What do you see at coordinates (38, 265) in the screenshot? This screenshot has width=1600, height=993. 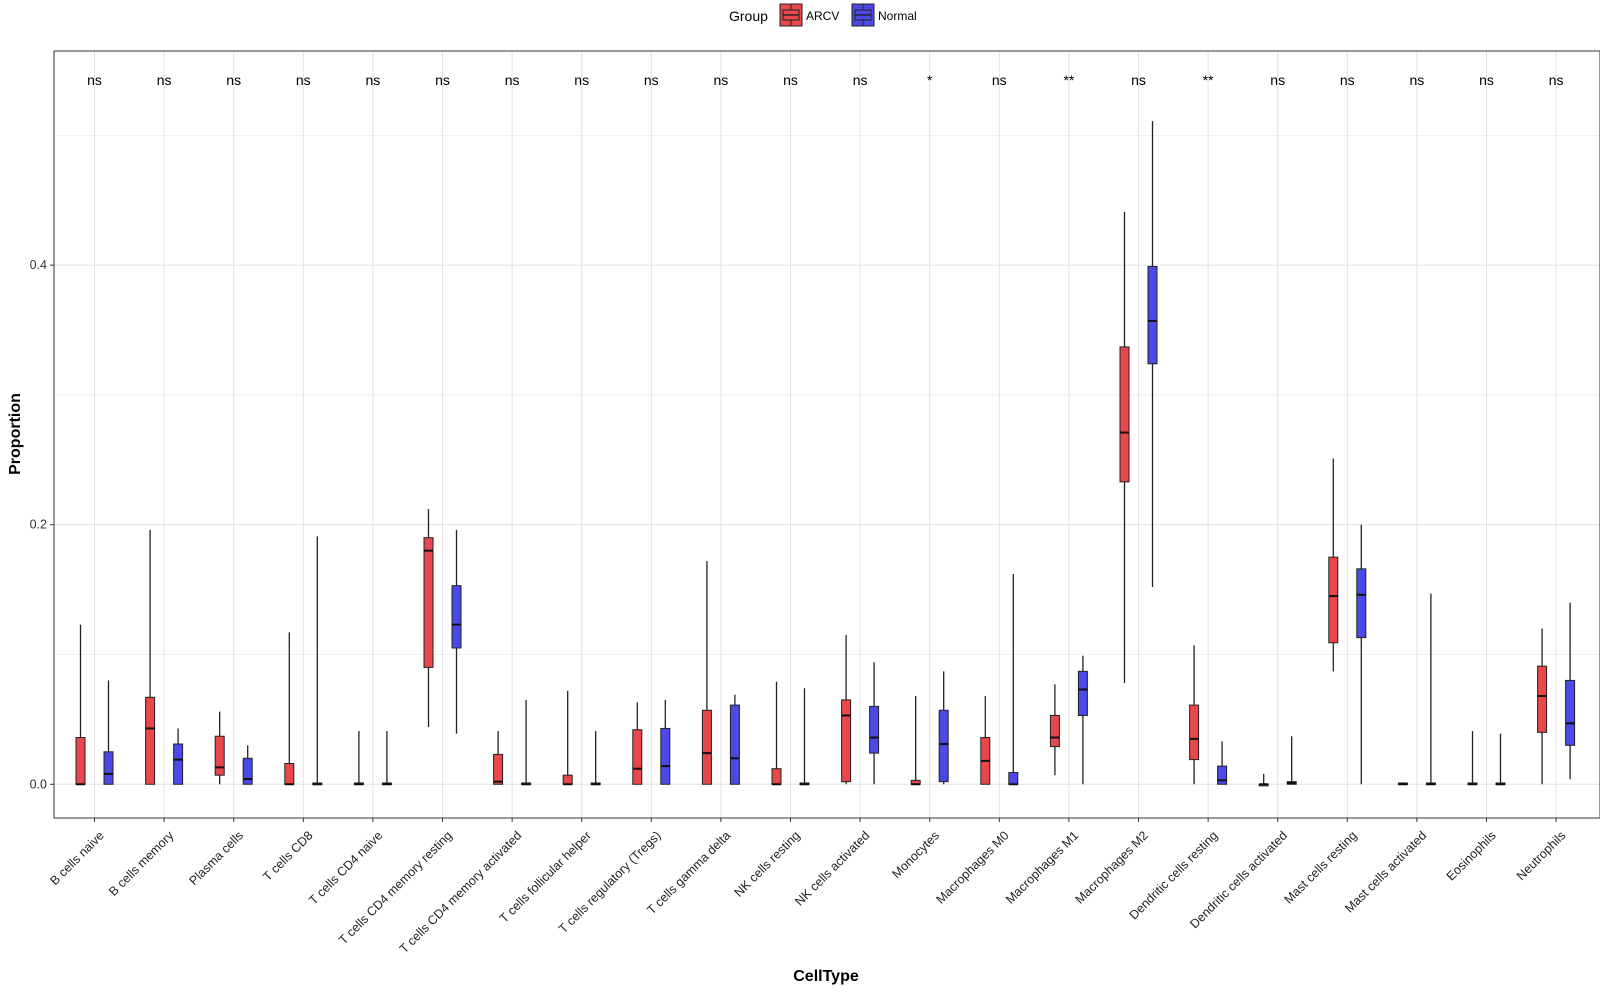 I see `y-tick-label: 0.4` at bounding box center [38, 265].